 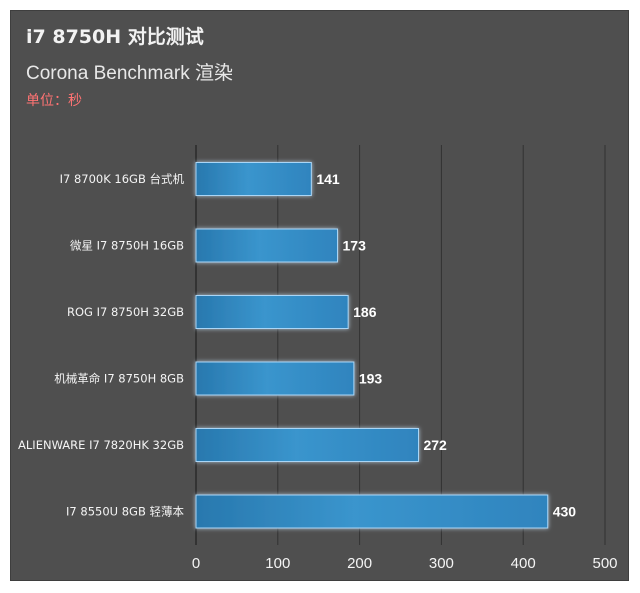 I want to click on data-label: 141, so click(x=328, y=179).